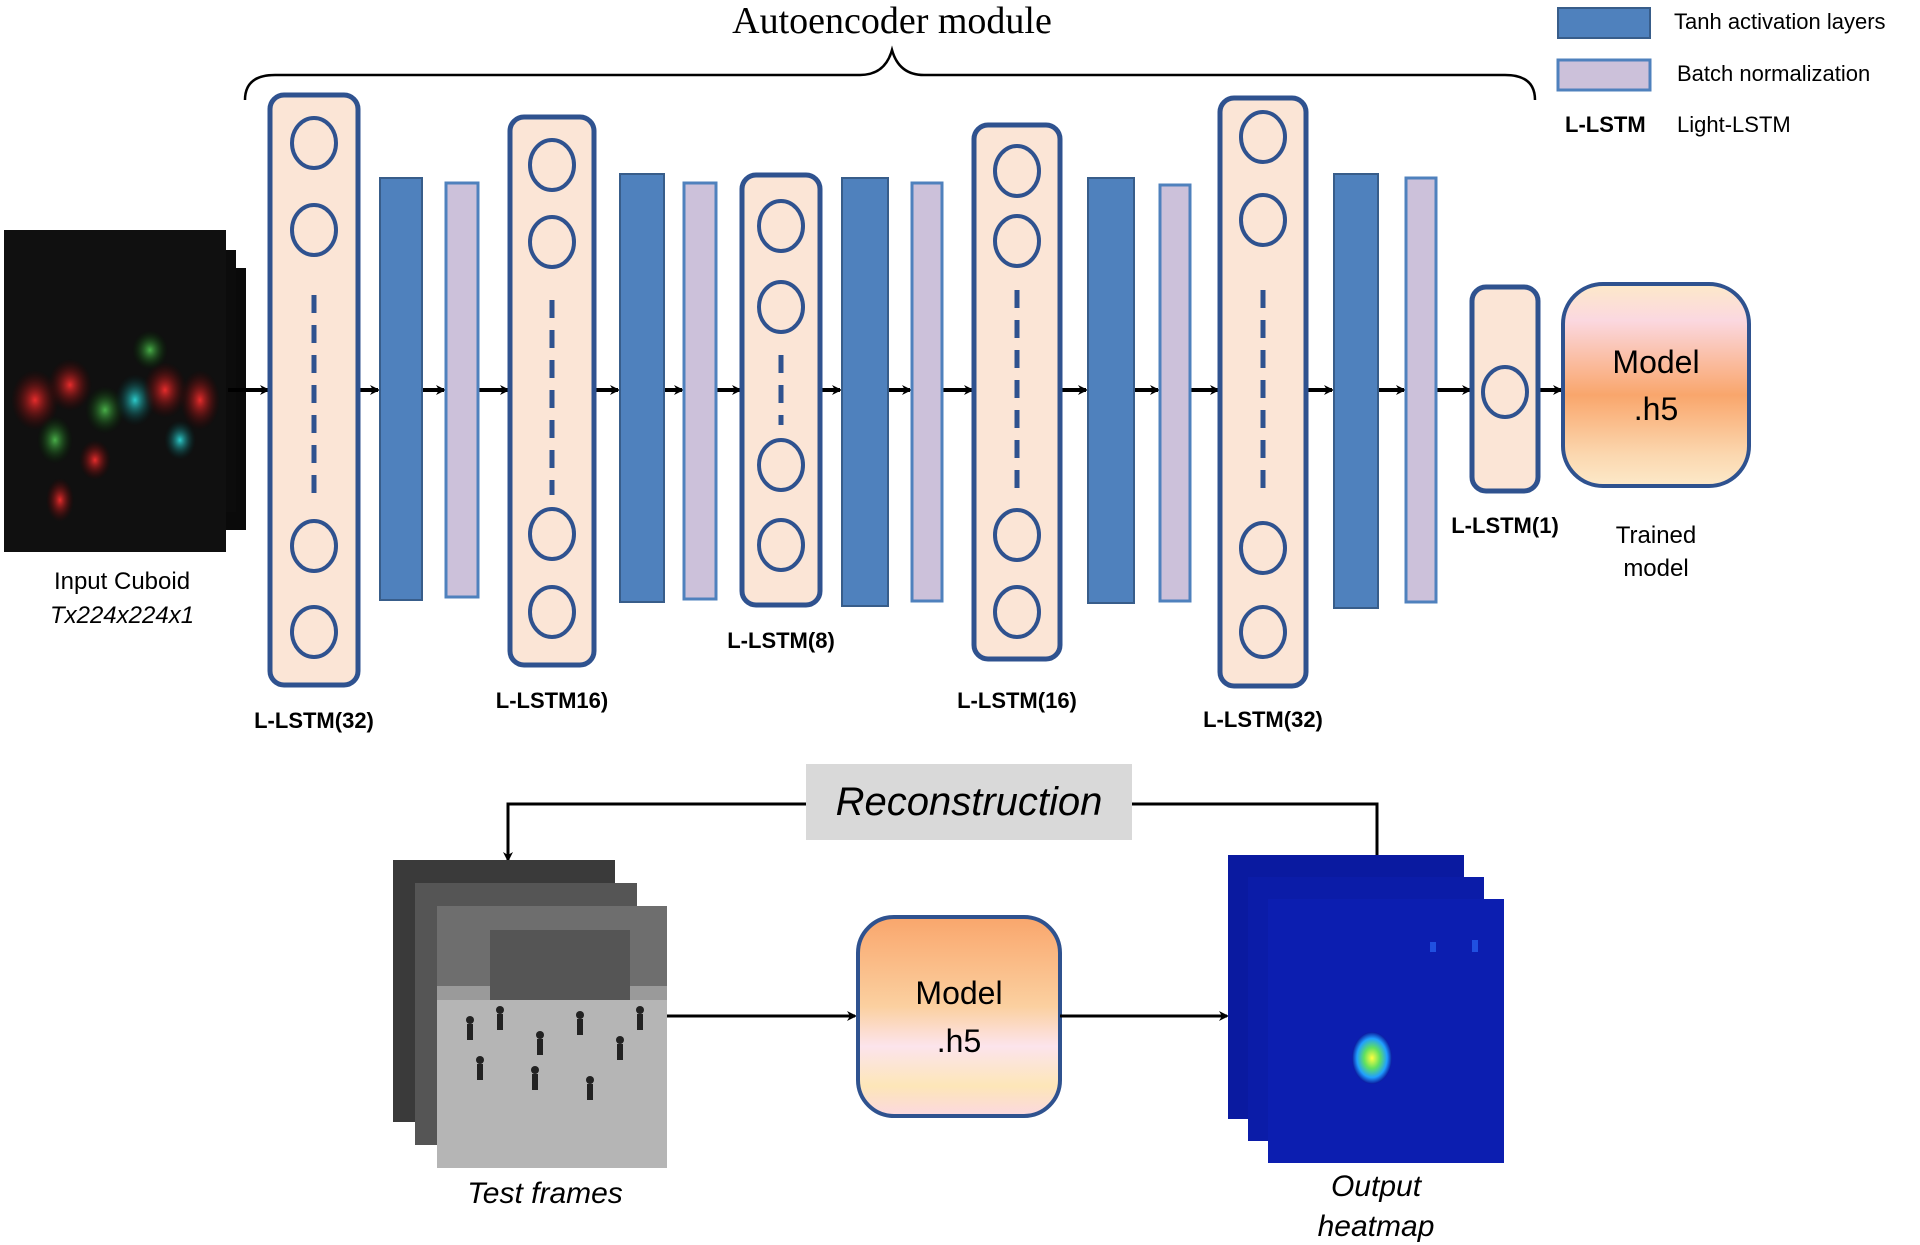 Image resolution: width=1920 pixels, height=1245 pixels. What do you see at coordinates (122, 615) in the screenshot?
I see `input-shape: Tx224x224x1` at bounding box center [122, 615].